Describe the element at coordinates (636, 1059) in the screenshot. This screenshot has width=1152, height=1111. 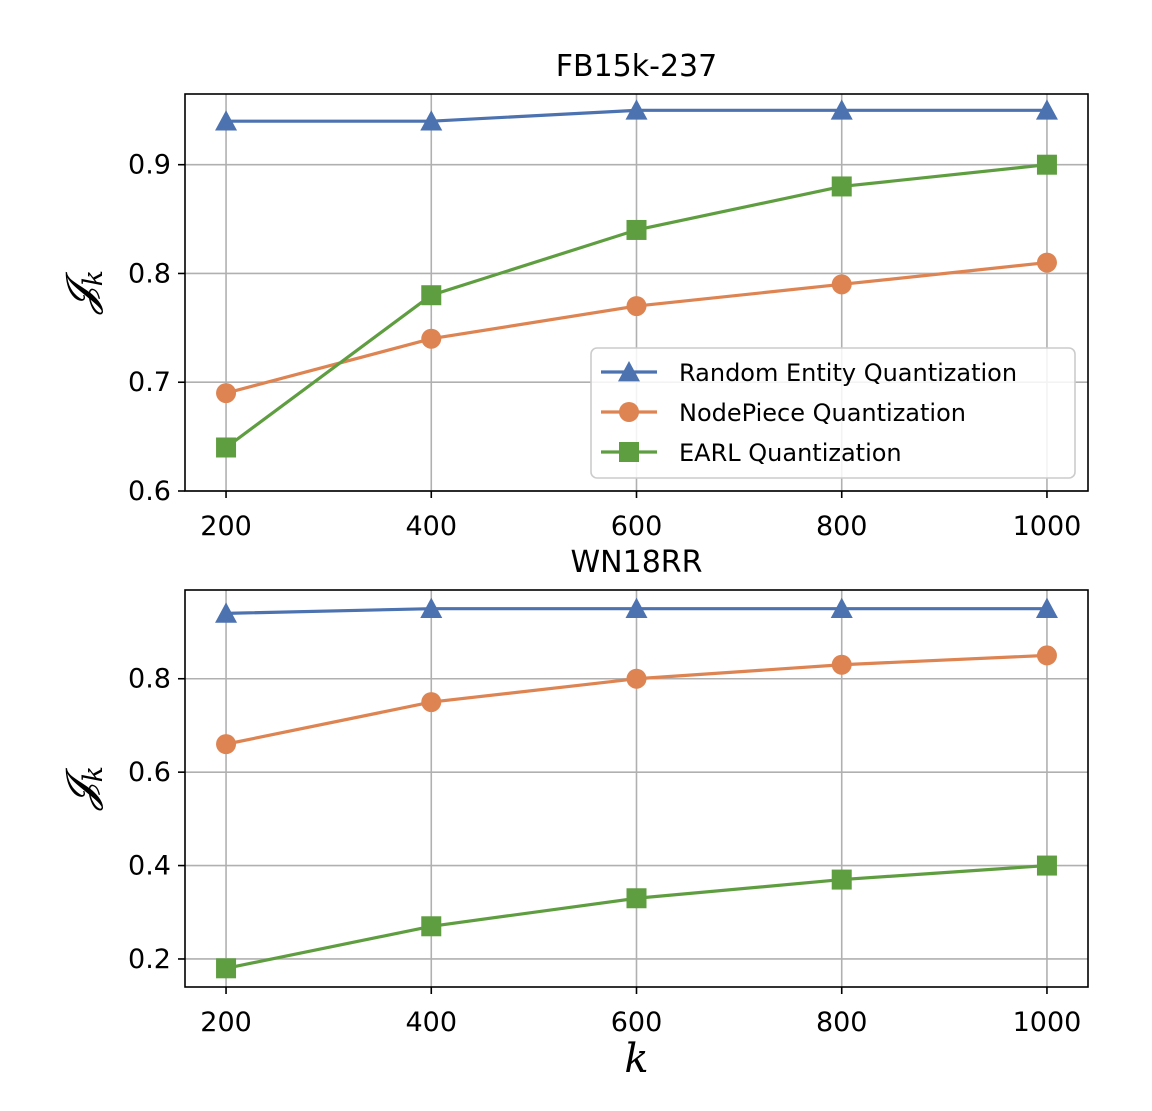
I see `x-axis-label: k` at that location.